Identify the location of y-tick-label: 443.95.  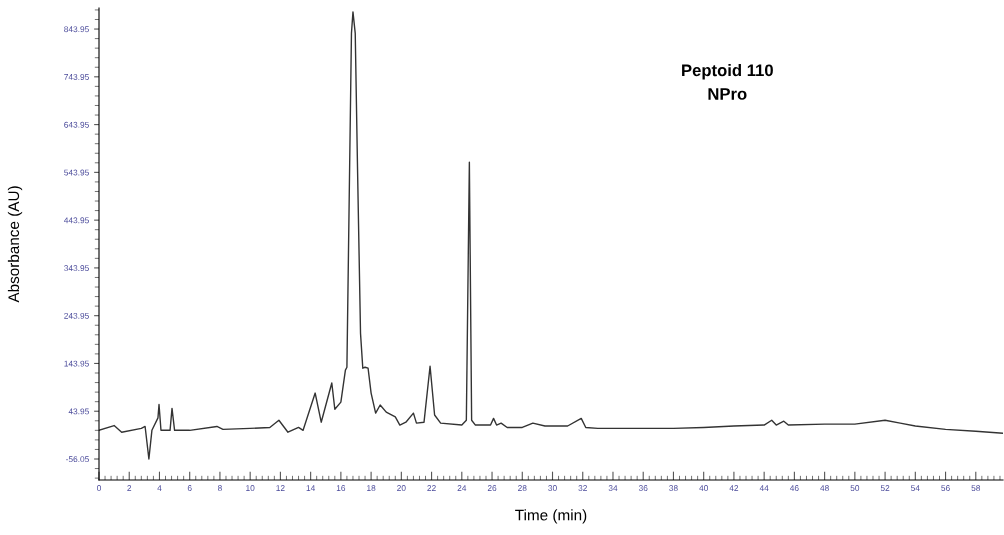
(76, 220).